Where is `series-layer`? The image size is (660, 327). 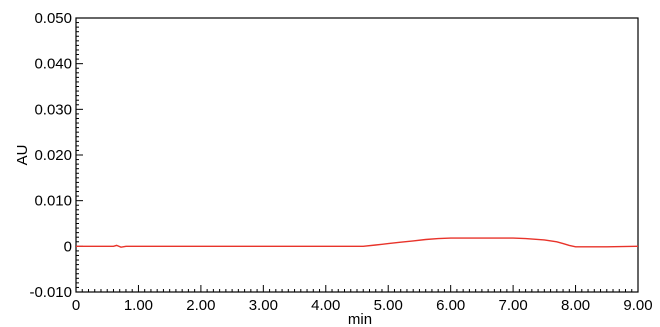
series-layer is located at coordinates (357, 242).